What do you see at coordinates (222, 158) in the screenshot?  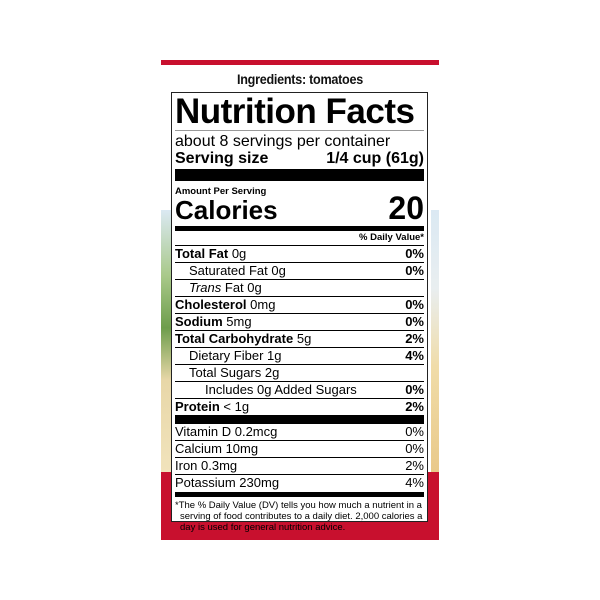 I see `serving-size-label: Serving size` at bounding box center [222, 158].